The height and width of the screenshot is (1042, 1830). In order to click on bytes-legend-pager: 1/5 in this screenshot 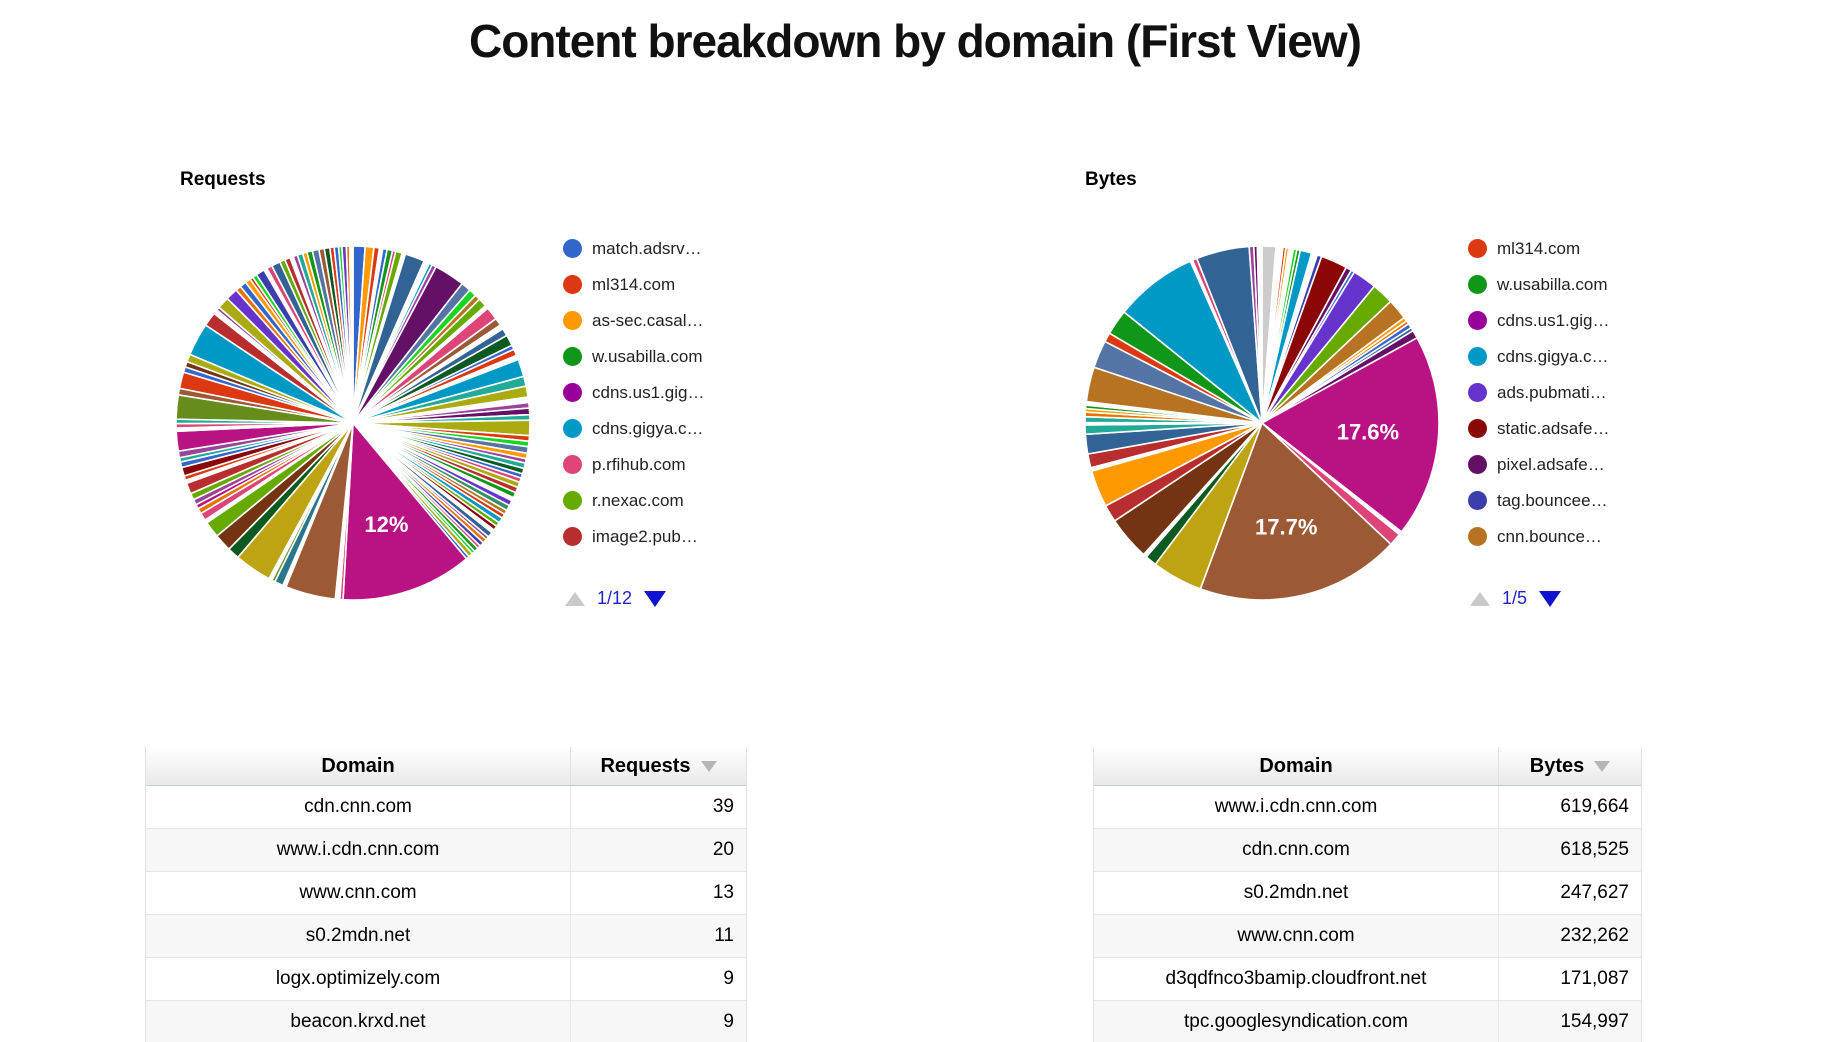, I will do `click(1516, 598)`.